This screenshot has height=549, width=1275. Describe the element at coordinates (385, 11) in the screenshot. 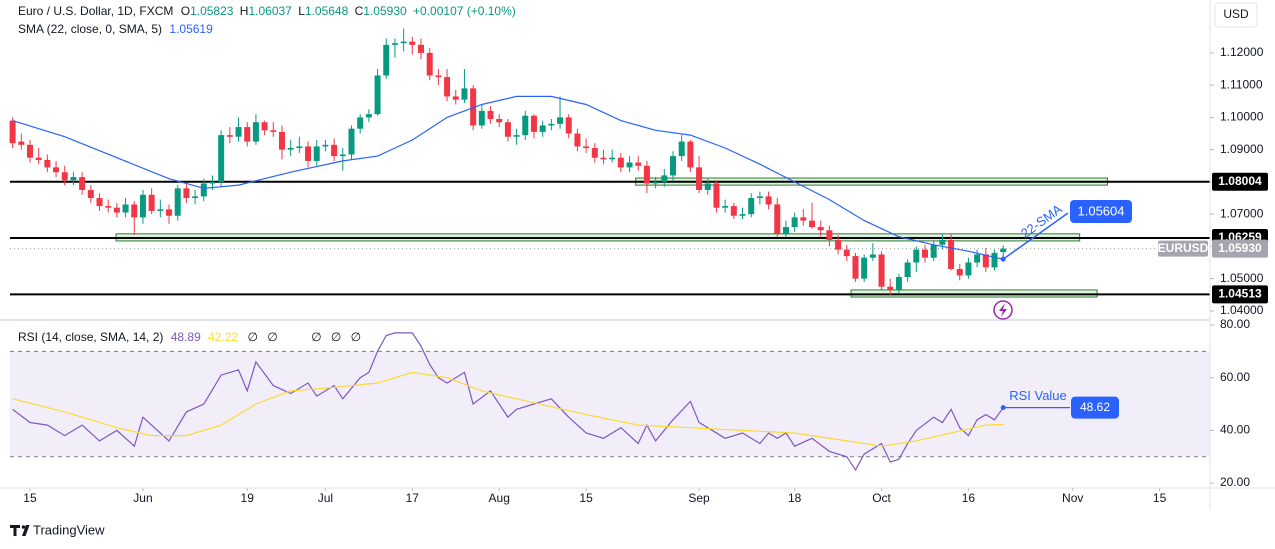

I see `ohlc-value: 1.05930` at that location.